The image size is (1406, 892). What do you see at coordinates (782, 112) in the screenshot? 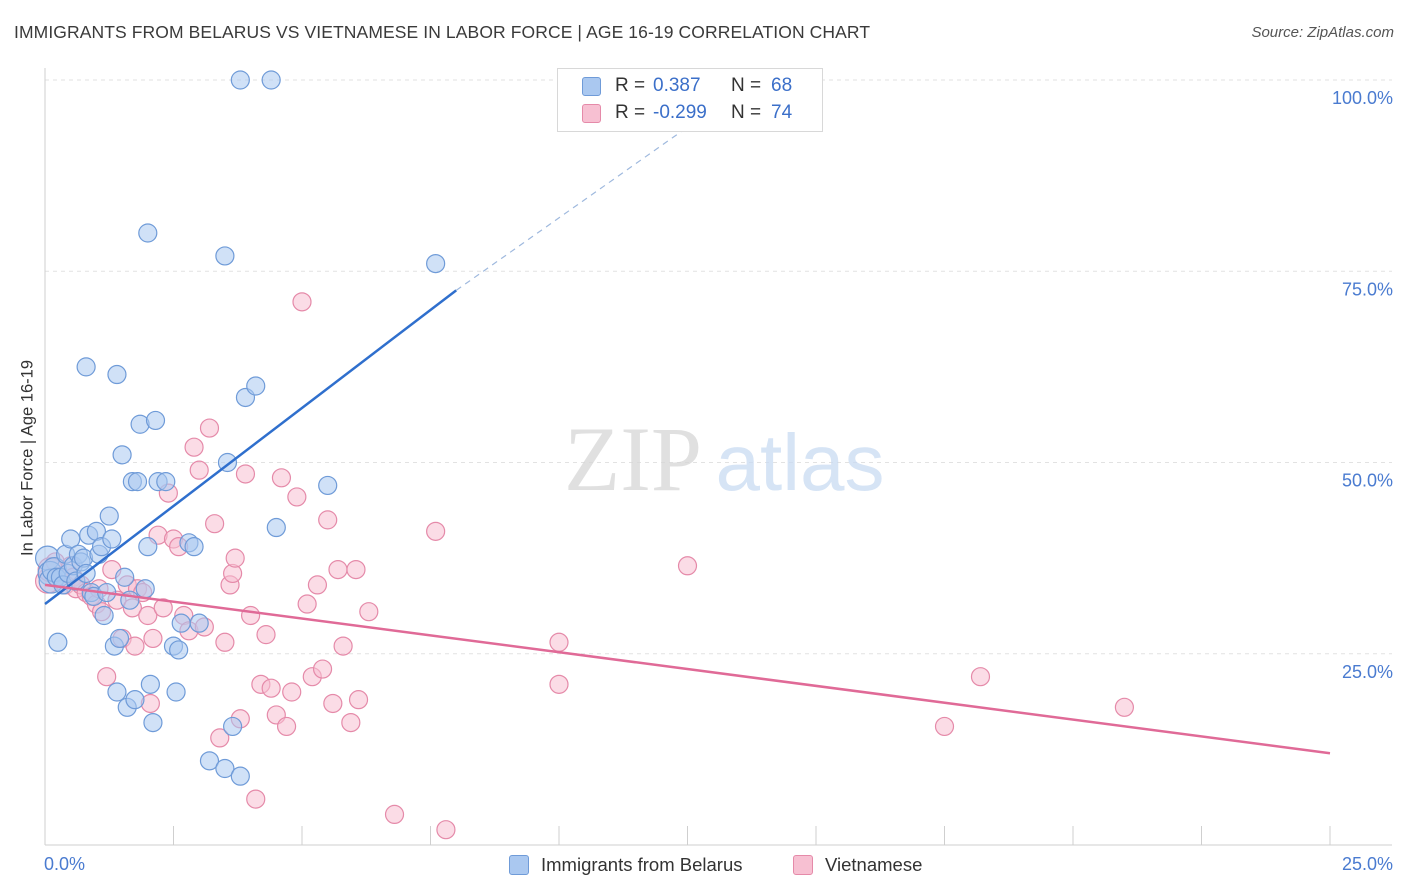
I see `legend-n-value: 74` at bounding box center [782, 112].